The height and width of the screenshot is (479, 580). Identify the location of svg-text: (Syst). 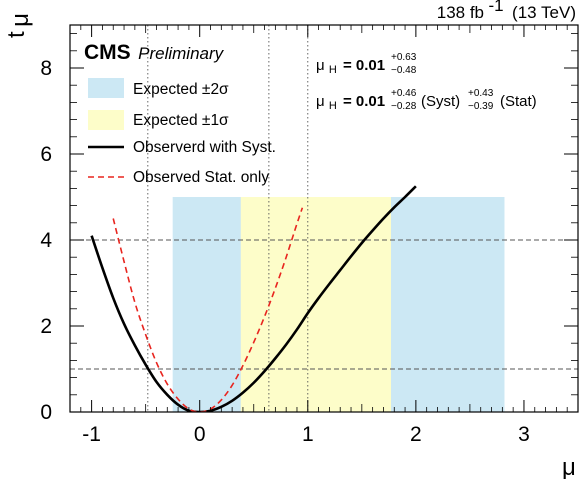
(440, 101).